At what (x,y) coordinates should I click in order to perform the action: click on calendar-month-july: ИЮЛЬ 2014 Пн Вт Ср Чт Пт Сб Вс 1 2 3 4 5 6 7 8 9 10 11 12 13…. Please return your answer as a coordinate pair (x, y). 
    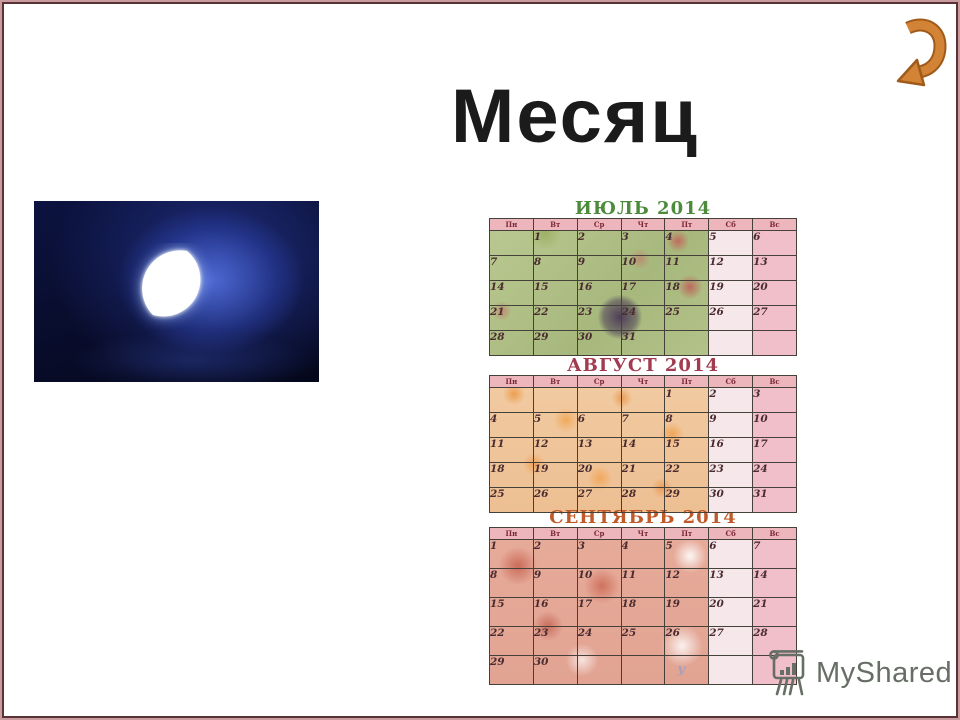
    Looking at the image, I should click on (643, 278).